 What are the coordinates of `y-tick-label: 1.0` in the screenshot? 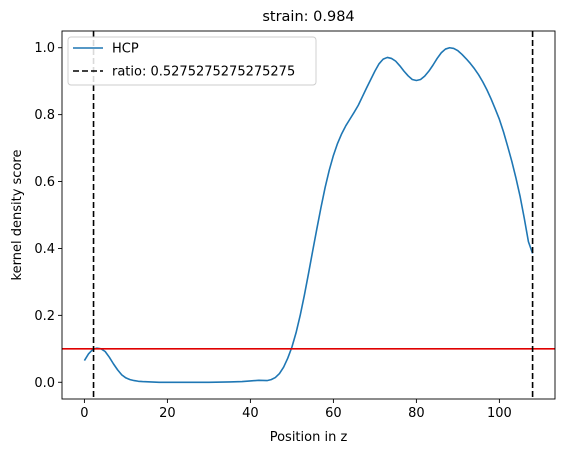 It's located at (44, 48).